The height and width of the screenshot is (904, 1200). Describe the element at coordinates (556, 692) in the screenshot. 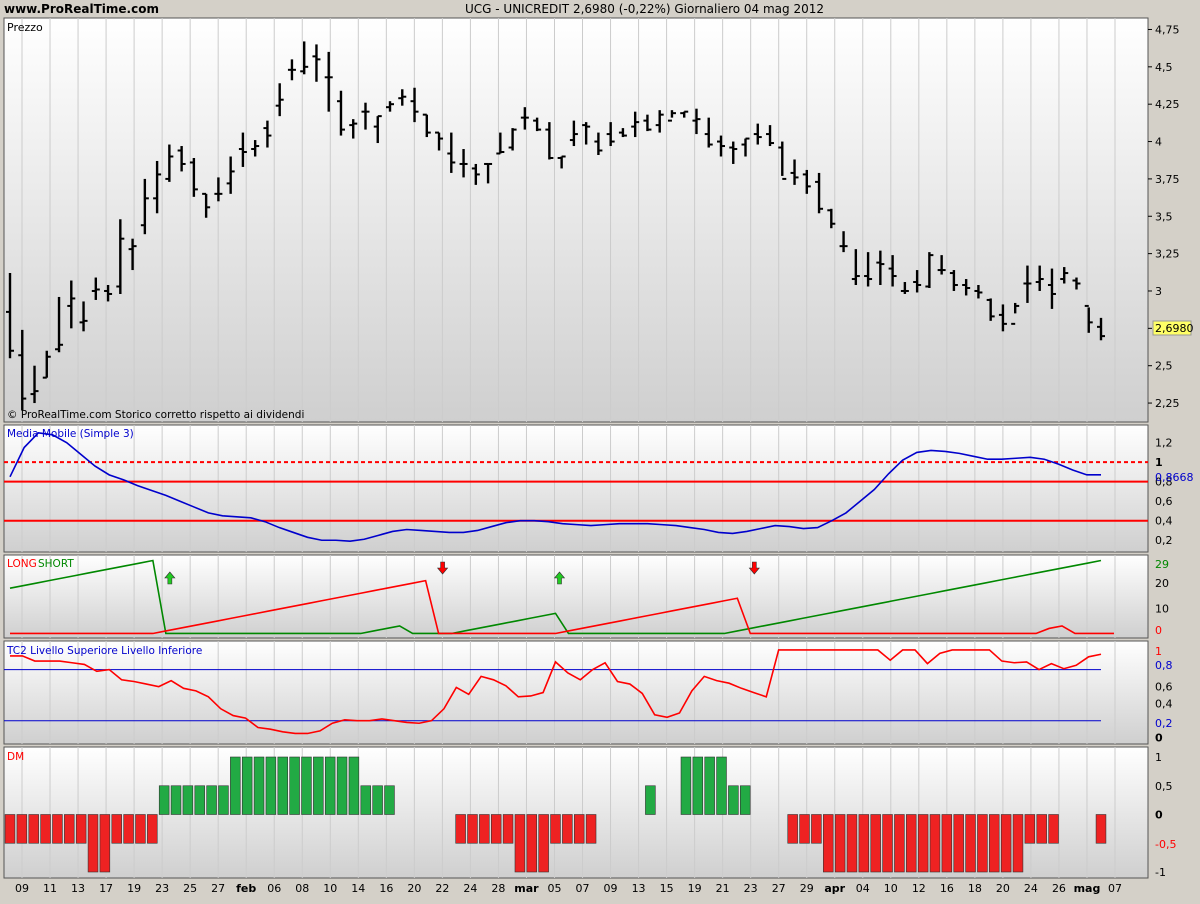

I see `tc2-line` at that location.